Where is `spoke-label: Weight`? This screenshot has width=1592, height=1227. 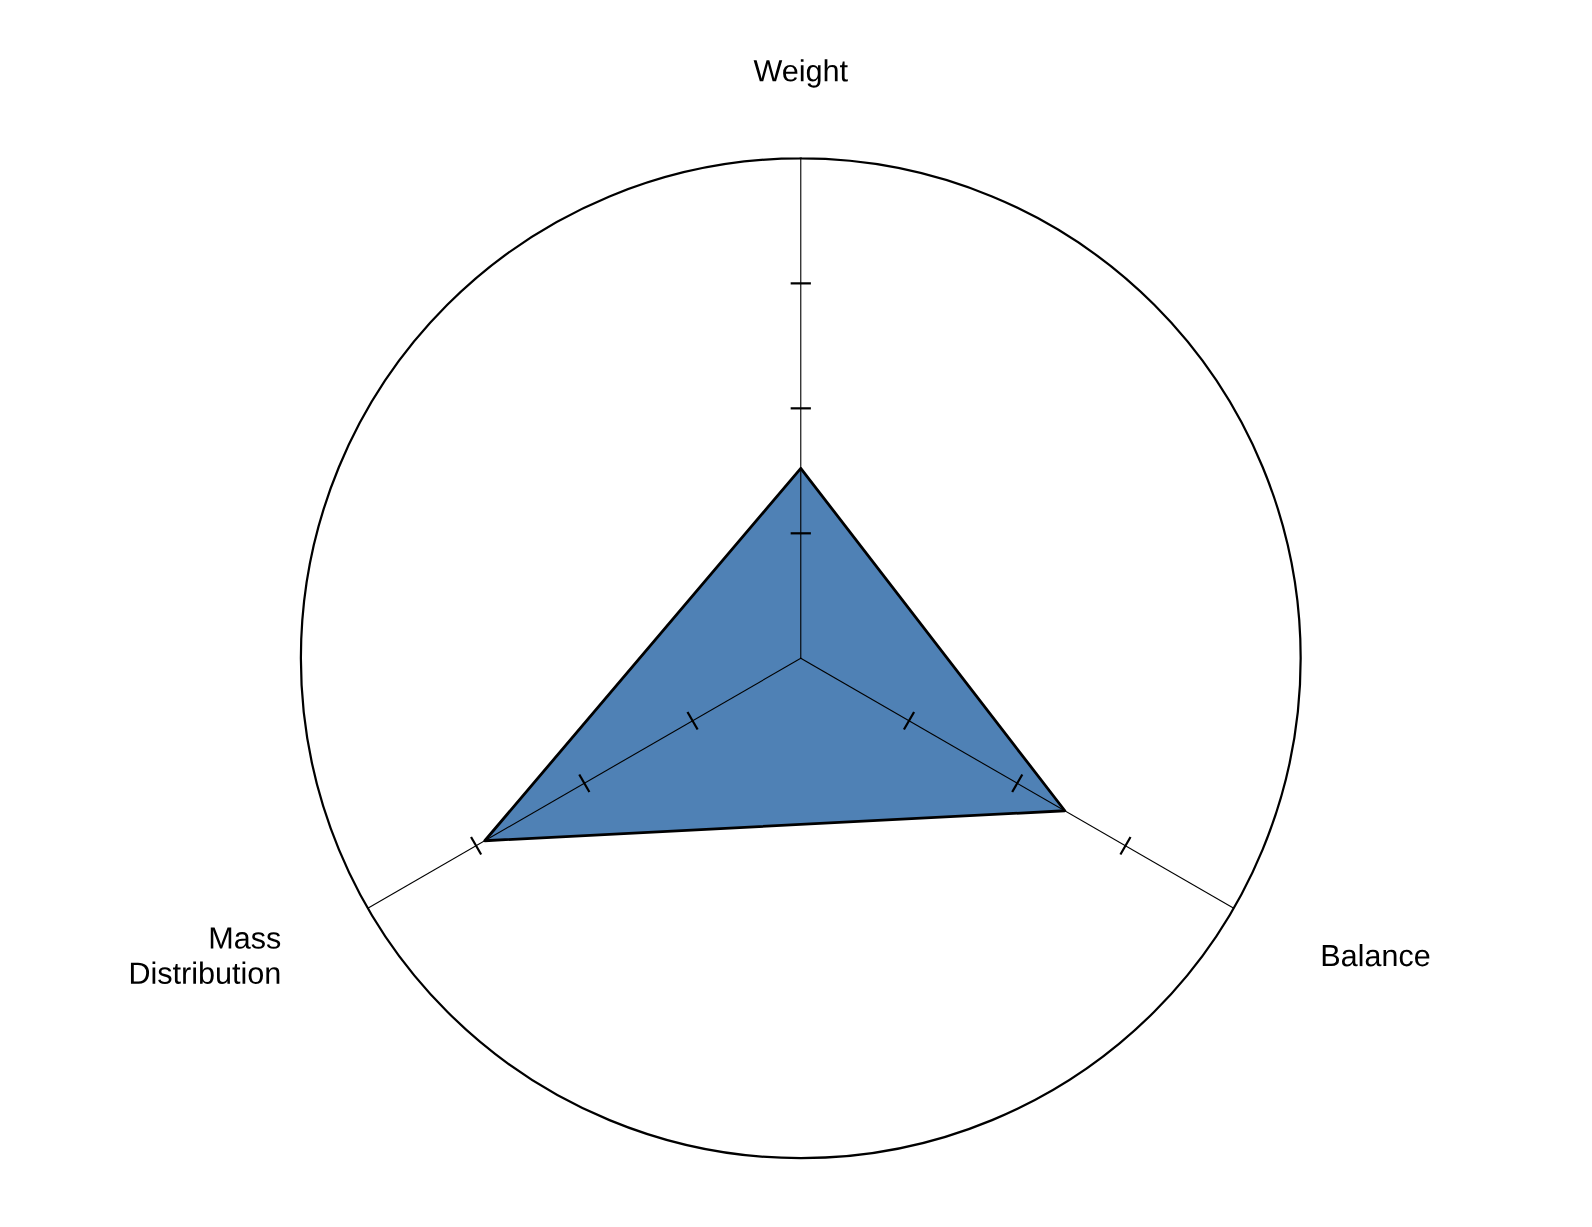 spoke-label: Weight is located at coordinates (800, 73).